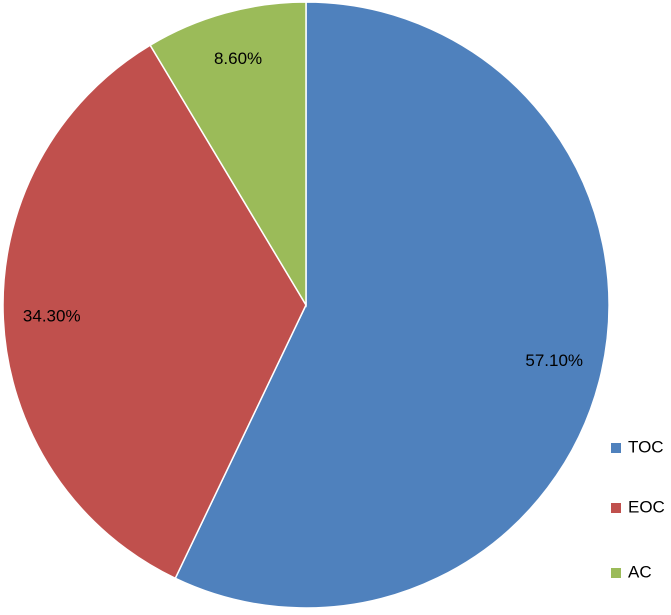 Image resolution: width=671 pixels, height=615 pixels. Describe the element at coordinates (646, 446) in the screenshot. I see `legend-label: TOC` at that location.